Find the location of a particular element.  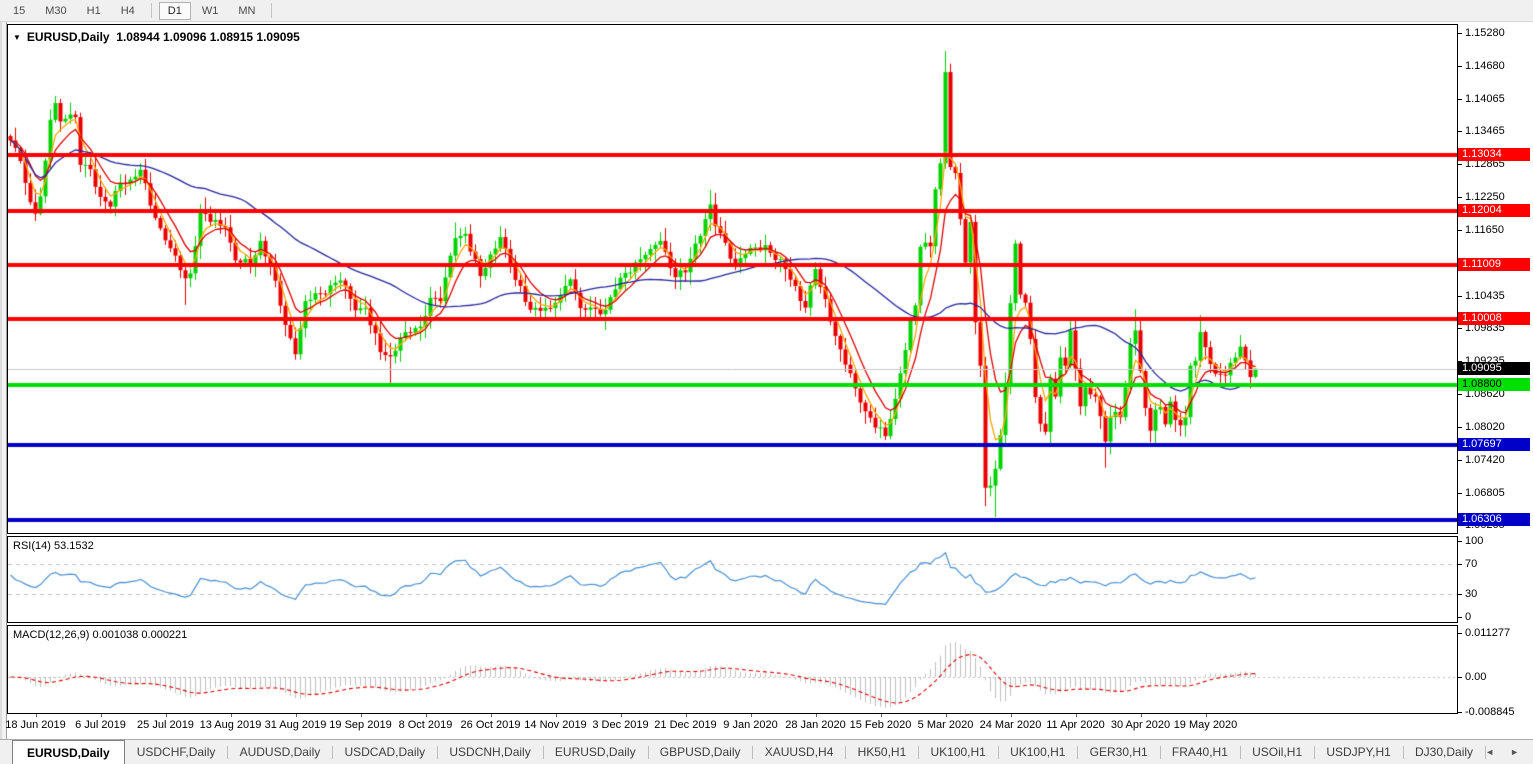

level-price-label: 1.06306 is located at coordinates (1494, 519).